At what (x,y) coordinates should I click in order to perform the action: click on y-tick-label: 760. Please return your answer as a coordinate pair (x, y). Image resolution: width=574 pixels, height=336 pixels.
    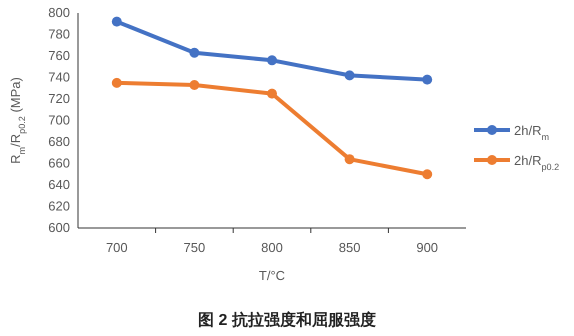
    Looking at the image, I should click on (59, 55).